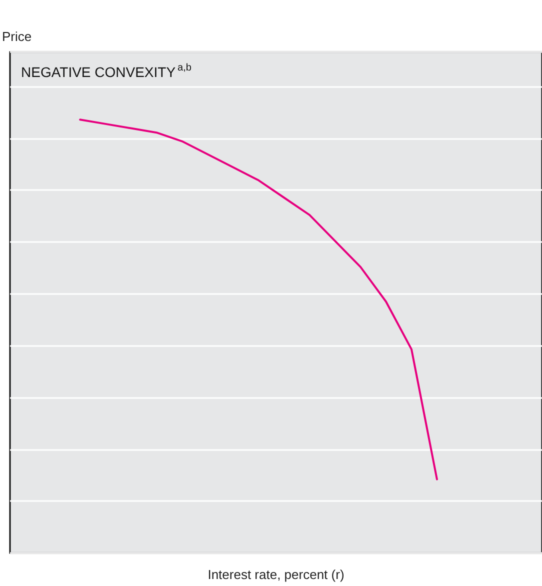 This screenshot has height=586, width=542. I want to click on text: Price, so click(17, 36).